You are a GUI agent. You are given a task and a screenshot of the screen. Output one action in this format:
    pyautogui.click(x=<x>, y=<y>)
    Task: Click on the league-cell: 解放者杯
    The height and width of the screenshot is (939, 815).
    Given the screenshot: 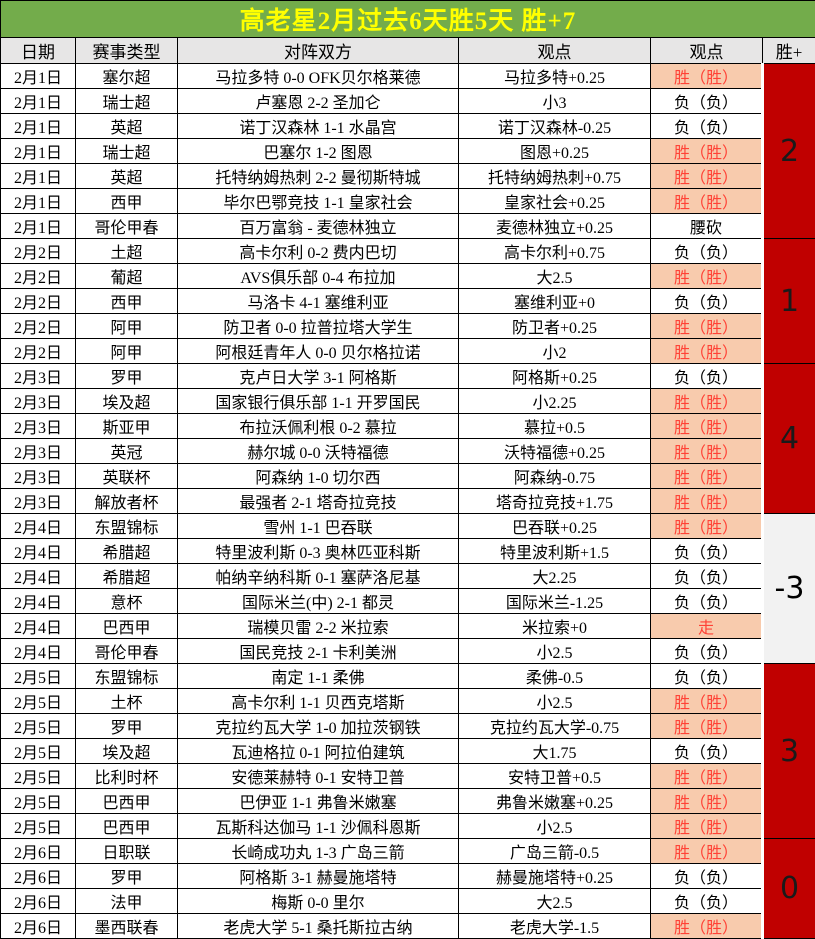 What is the action you would take?
    pyautogui.click(x=127, y=501)
    